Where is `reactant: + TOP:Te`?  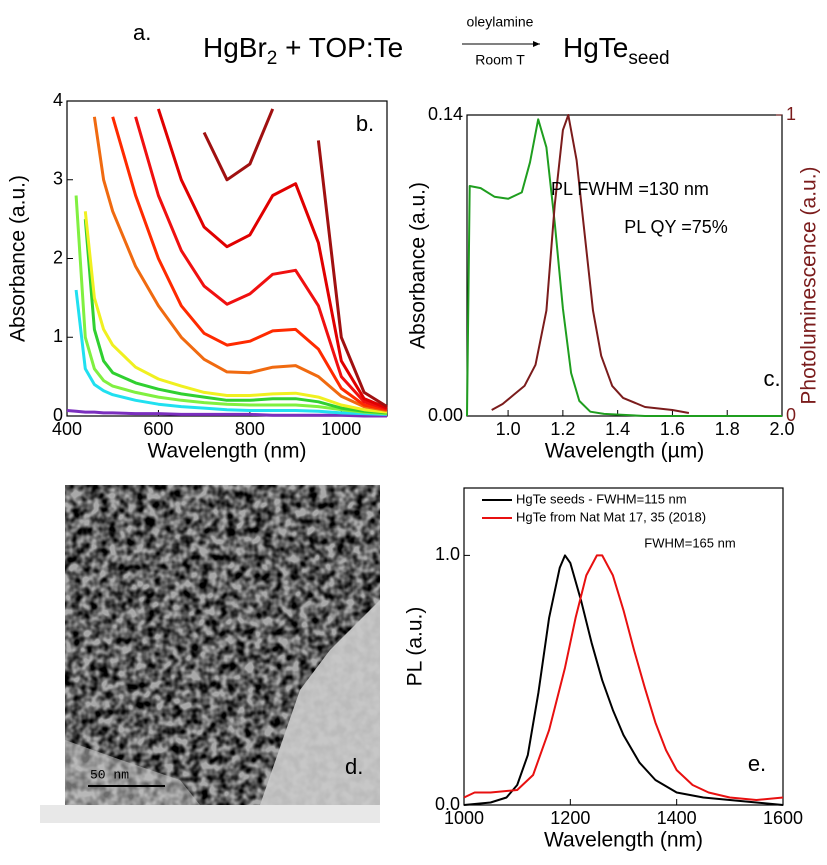 reactant: + TOP:Te is located at coordinates (340, 47).